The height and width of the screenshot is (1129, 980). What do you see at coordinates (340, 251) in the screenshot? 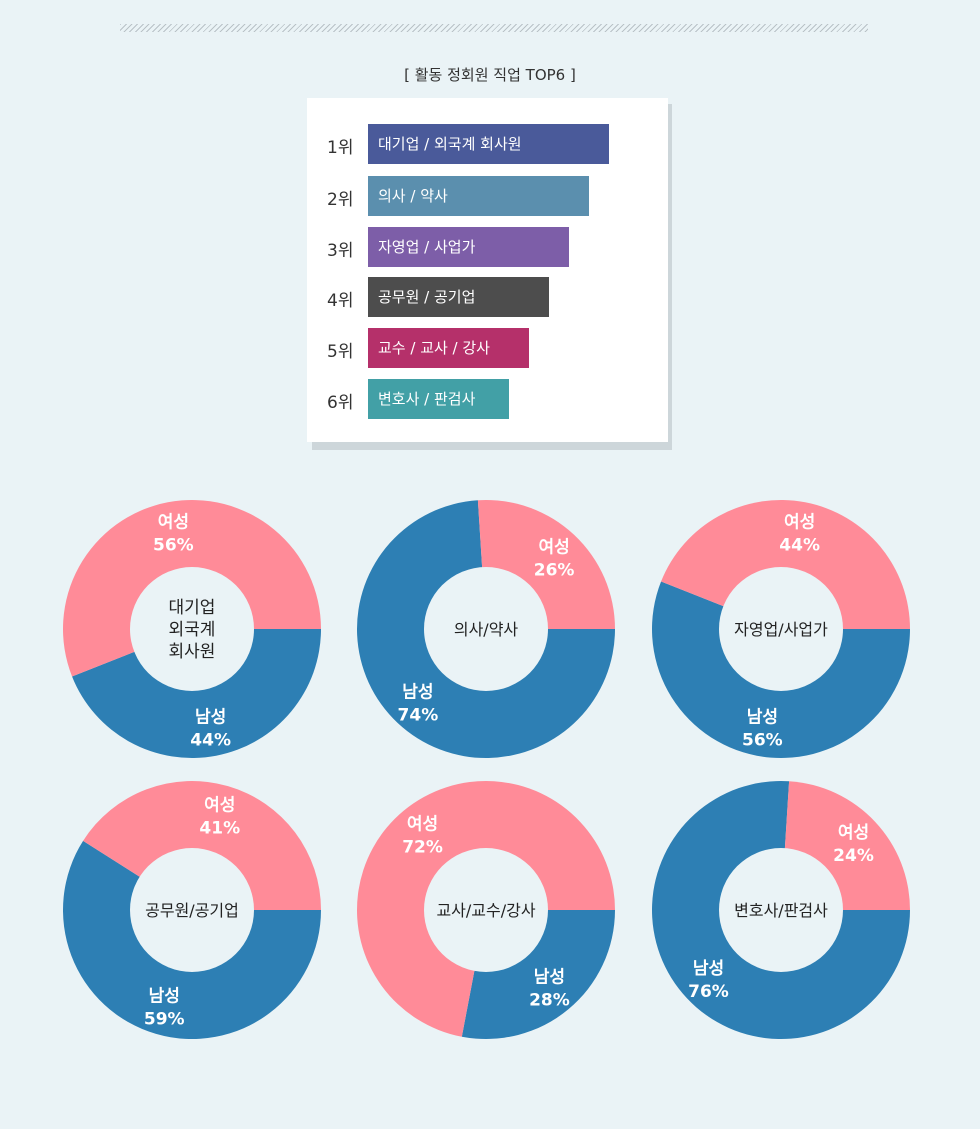
I see `rank-number: 3위` at bounding box center [340, 251].